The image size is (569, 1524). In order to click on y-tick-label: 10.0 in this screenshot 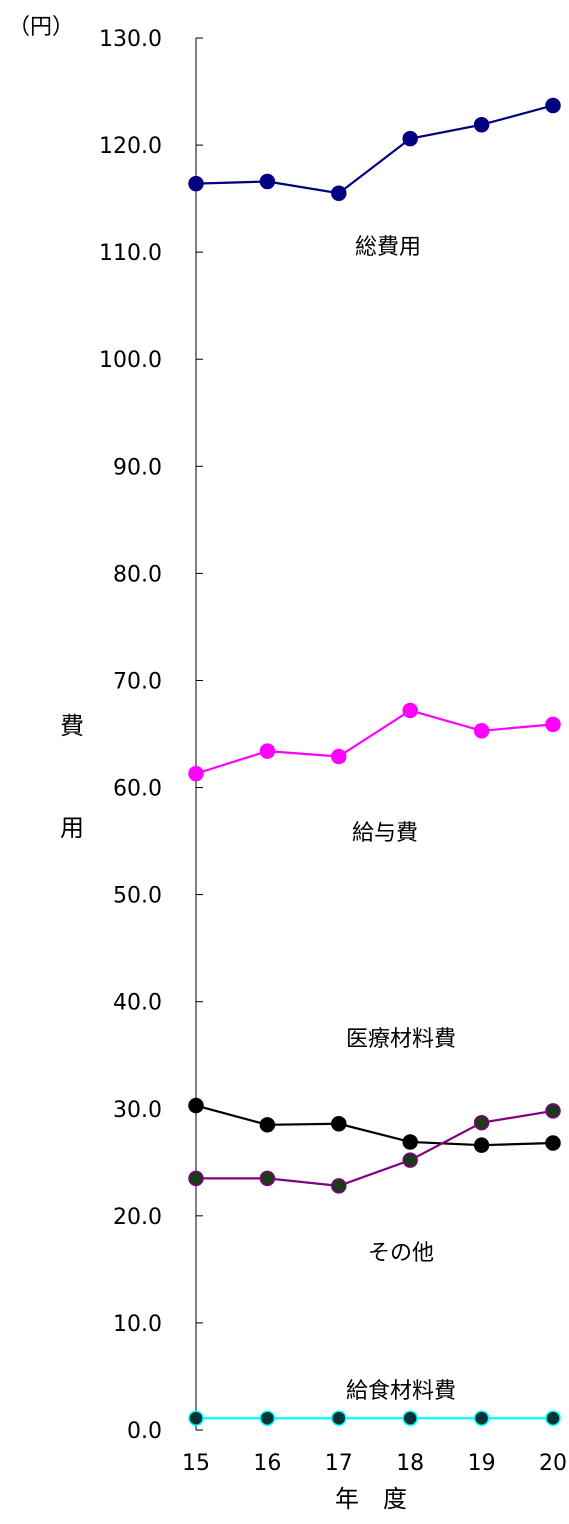, I will do `click(137, 1324)`.